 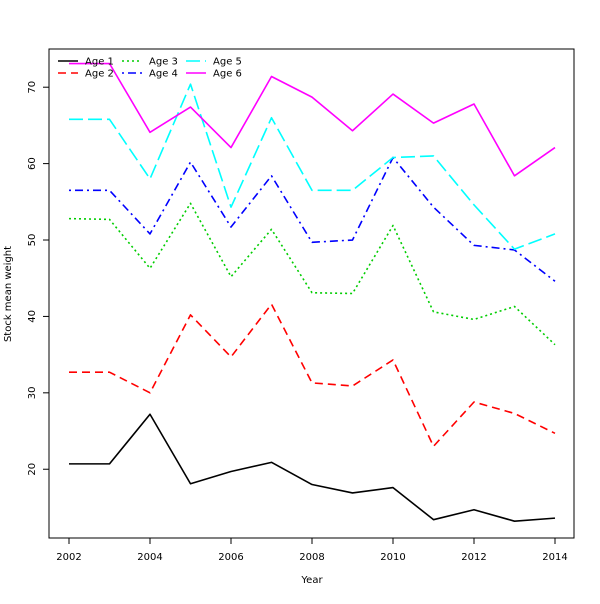 What do you see at coordinates (32, 316) in the screenshot?
I see `y-tick-label: 40` at bounding box center [32, 316].